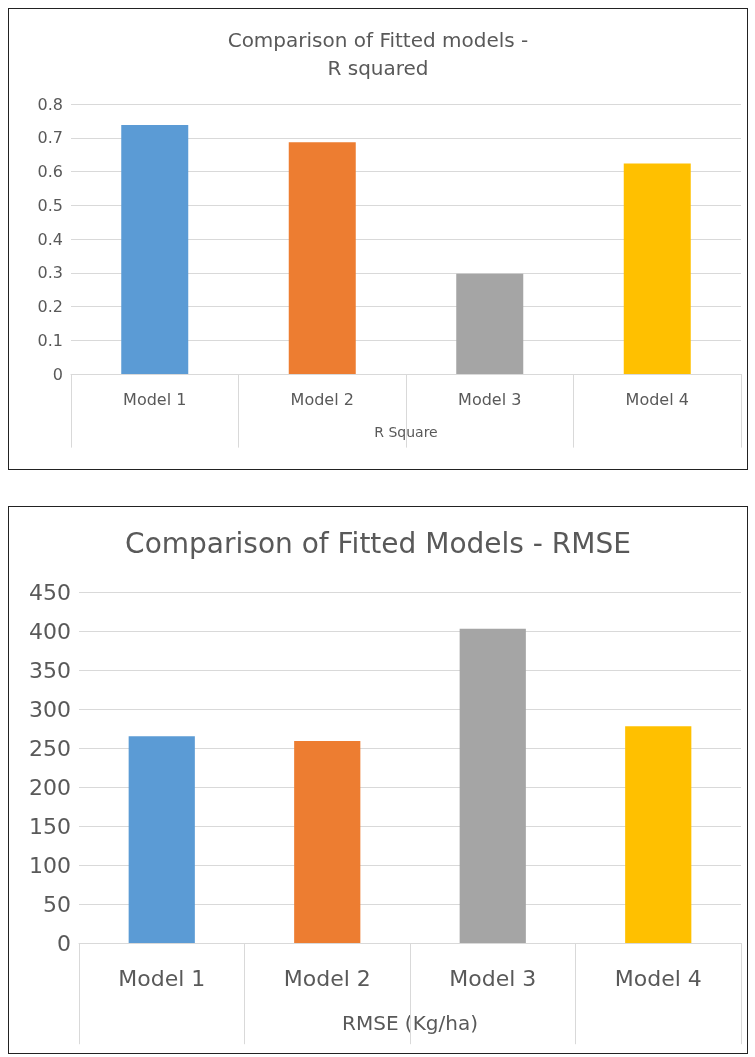  I want to click on x-axis-title: RMSE (Kg/ha), so click(410, 1023).